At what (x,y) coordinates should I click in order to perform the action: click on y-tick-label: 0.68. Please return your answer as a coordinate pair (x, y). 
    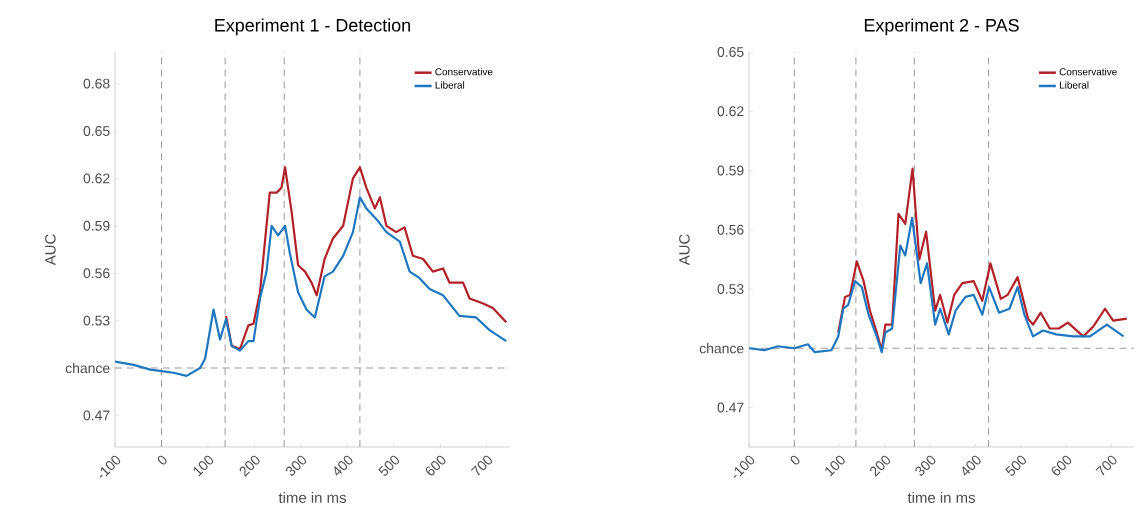
    Looking at the image, I should click on (96, 83).